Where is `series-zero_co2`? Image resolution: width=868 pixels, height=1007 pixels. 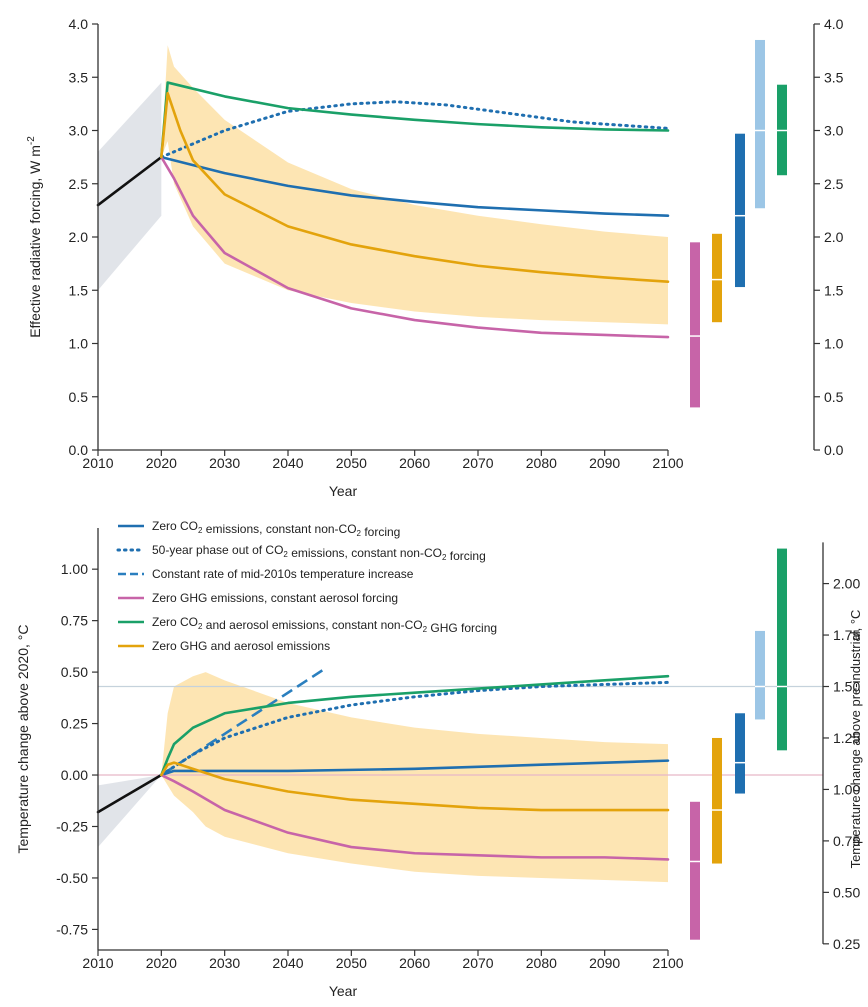 series-zero_co2 is located at coordinates (415, 186).